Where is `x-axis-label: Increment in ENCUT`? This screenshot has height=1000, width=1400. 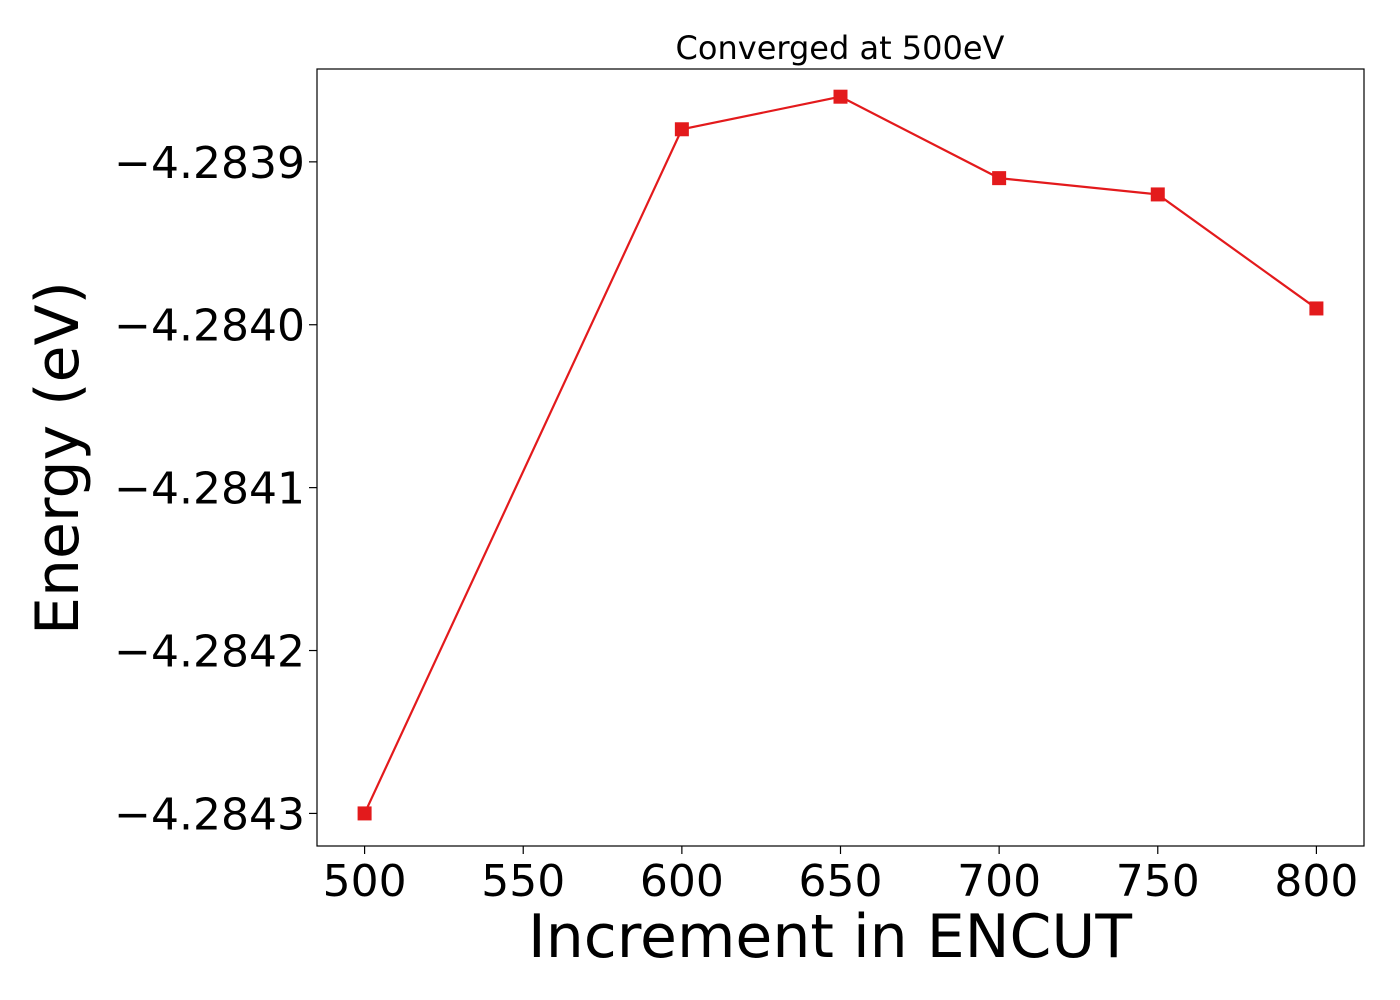
x-axis-label: Increment in ENCUT is located at coordinates (830, 937).